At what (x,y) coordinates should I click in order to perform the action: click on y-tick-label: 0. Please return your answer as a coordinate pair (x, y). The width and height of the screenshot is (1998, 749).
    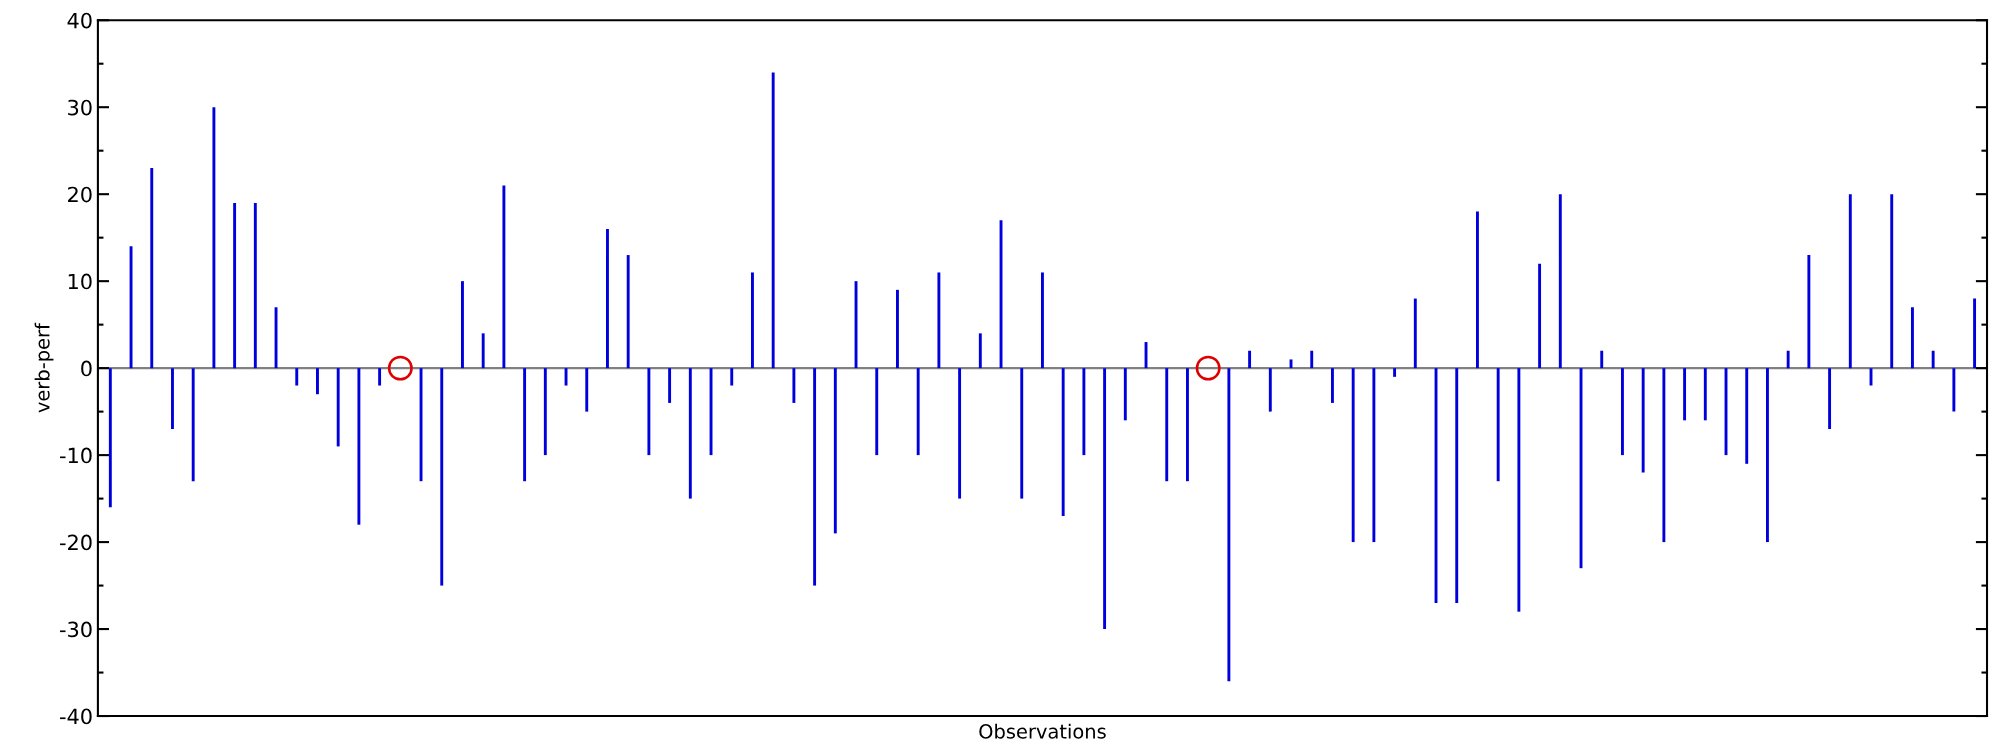
    Looking at the image, I should click on (86, 368).